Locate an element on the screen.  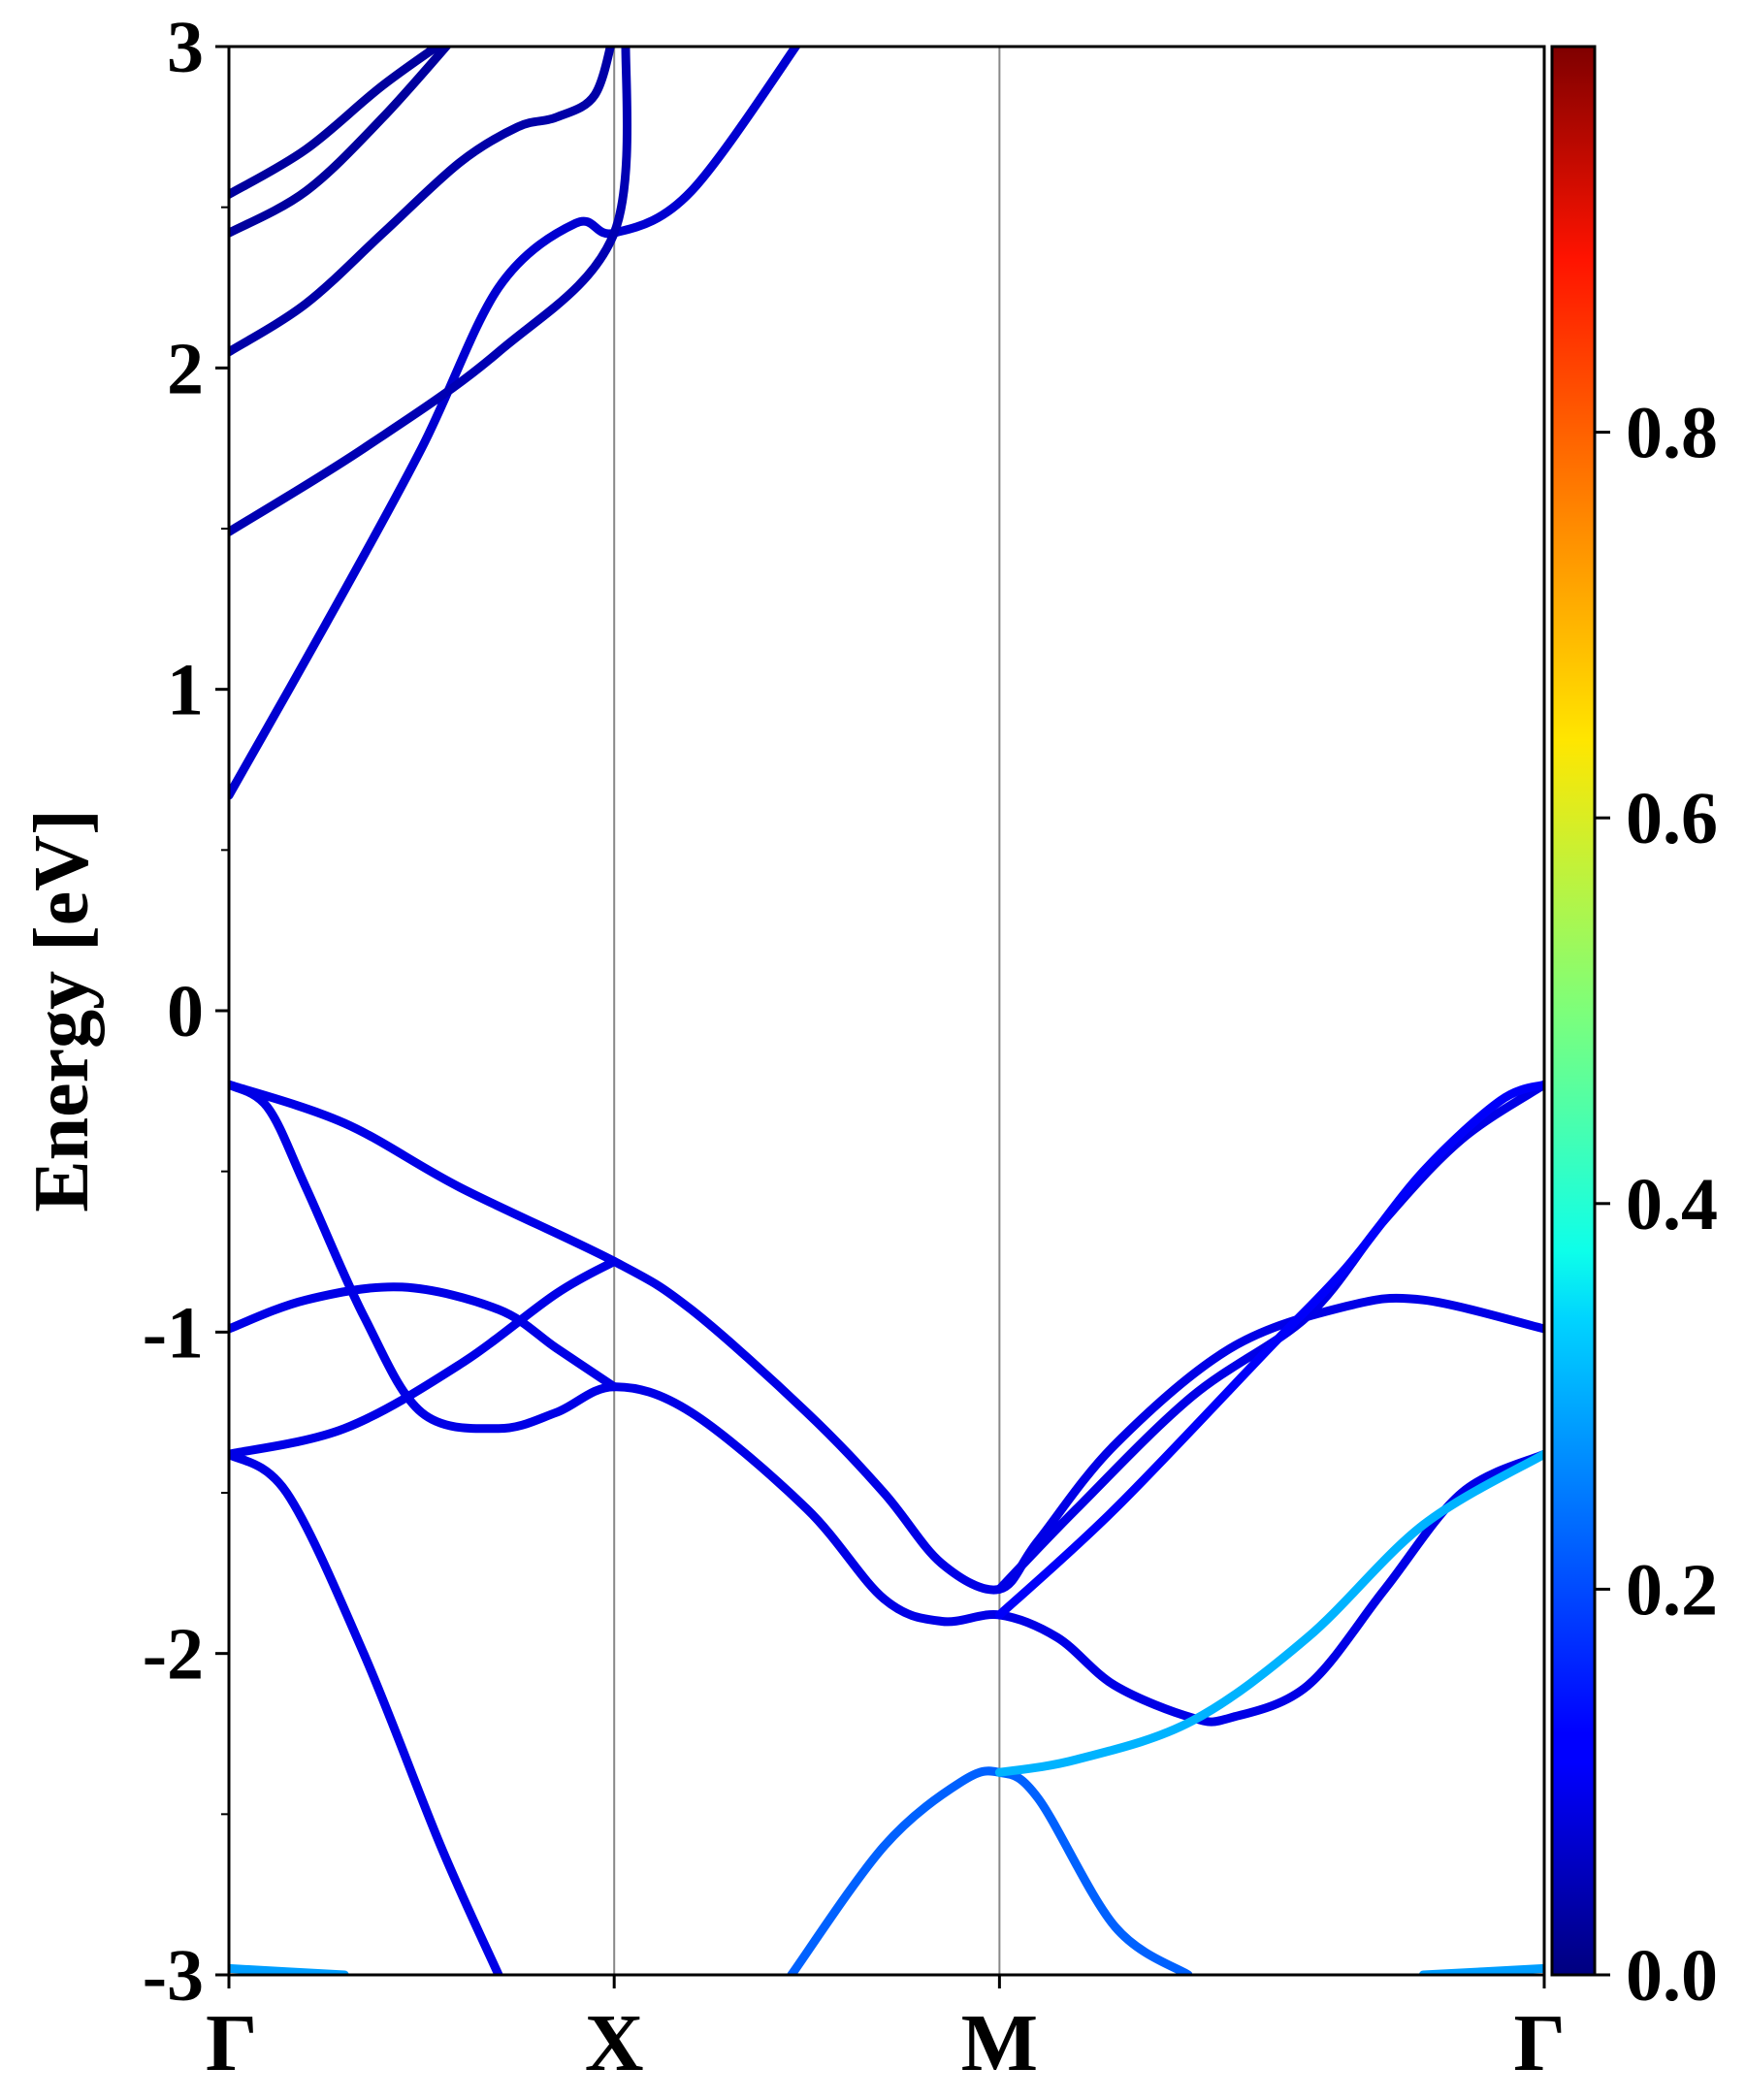
kpoint-label: X is located at coordinates (614, 2043).